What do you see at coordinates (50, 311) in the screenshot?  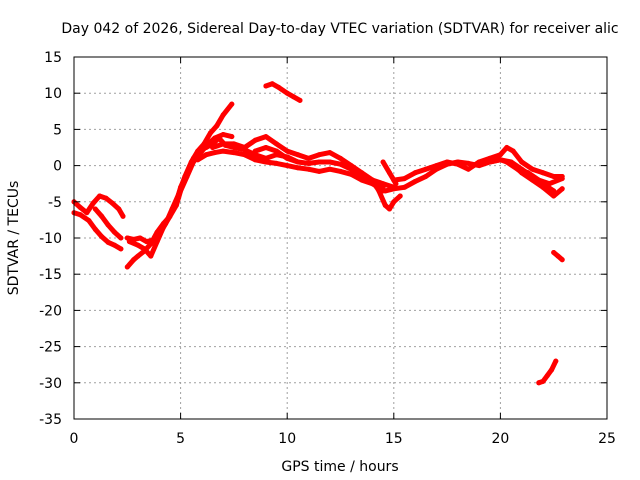 I see `y-tick-label: -20` at bounding box center [50, 311].